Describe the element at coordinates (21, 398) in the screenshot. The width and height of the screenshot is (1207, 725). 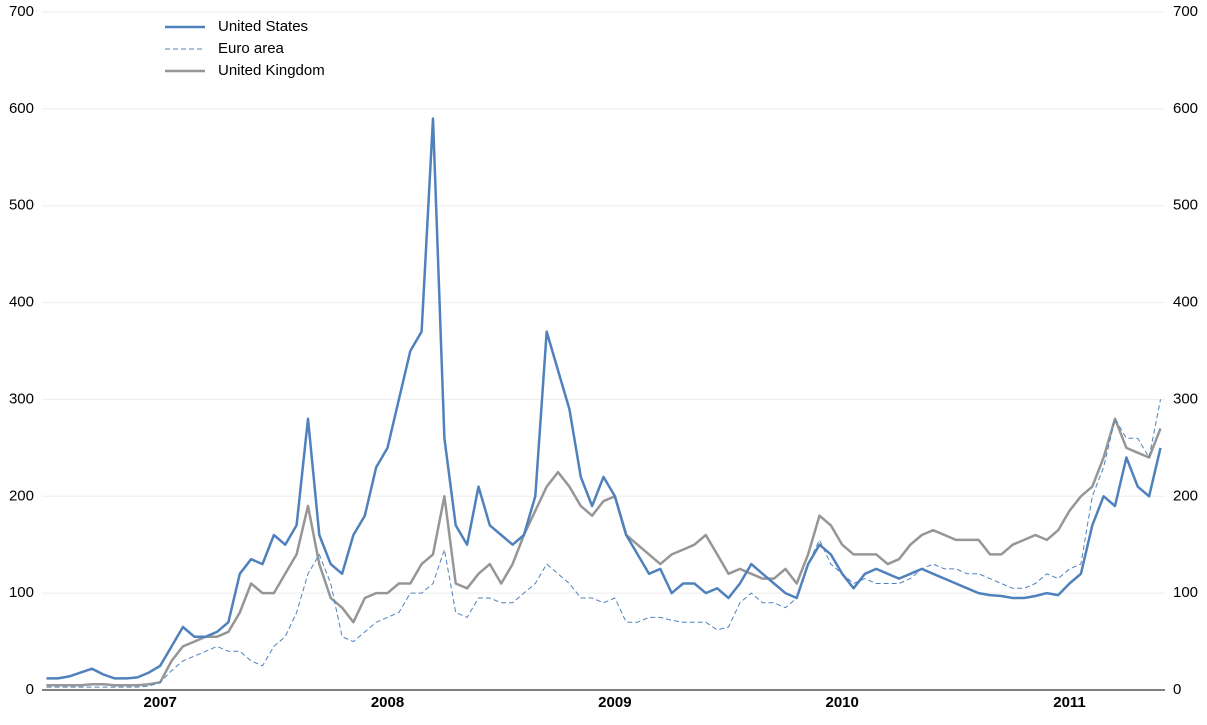
I see `y-tick-label: 300` at that location.